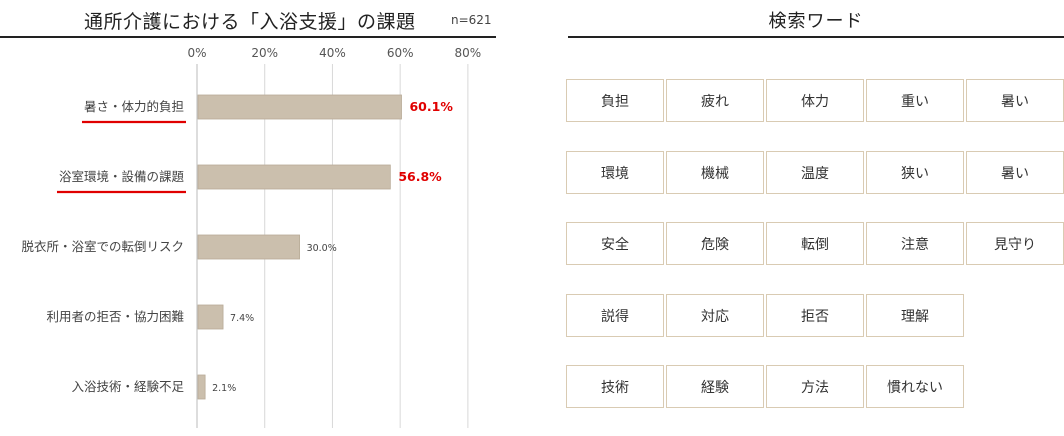  I want to click on keyword-row: 負担 疲れ 体力 重い 暑い, so click(815, 100).